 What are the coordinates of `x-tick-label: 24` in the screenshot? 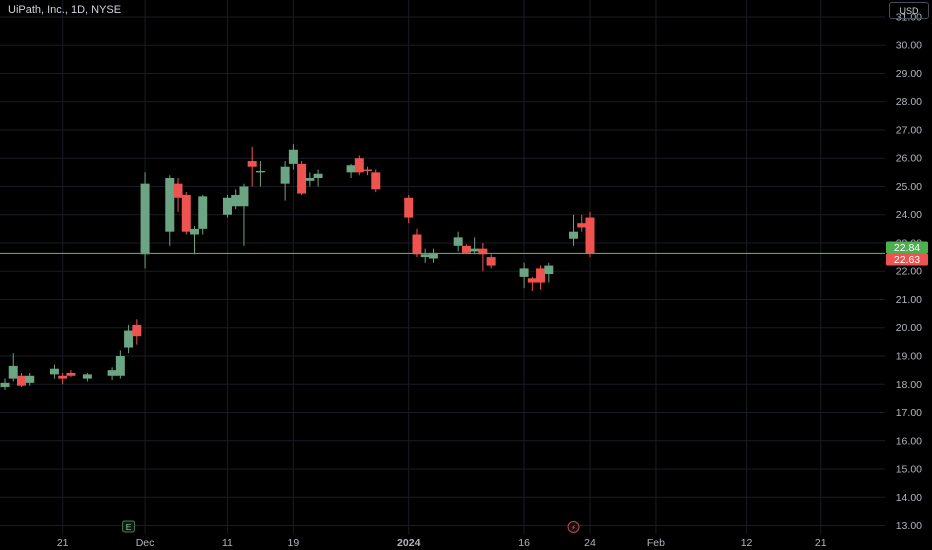 It's located at (590, 543).